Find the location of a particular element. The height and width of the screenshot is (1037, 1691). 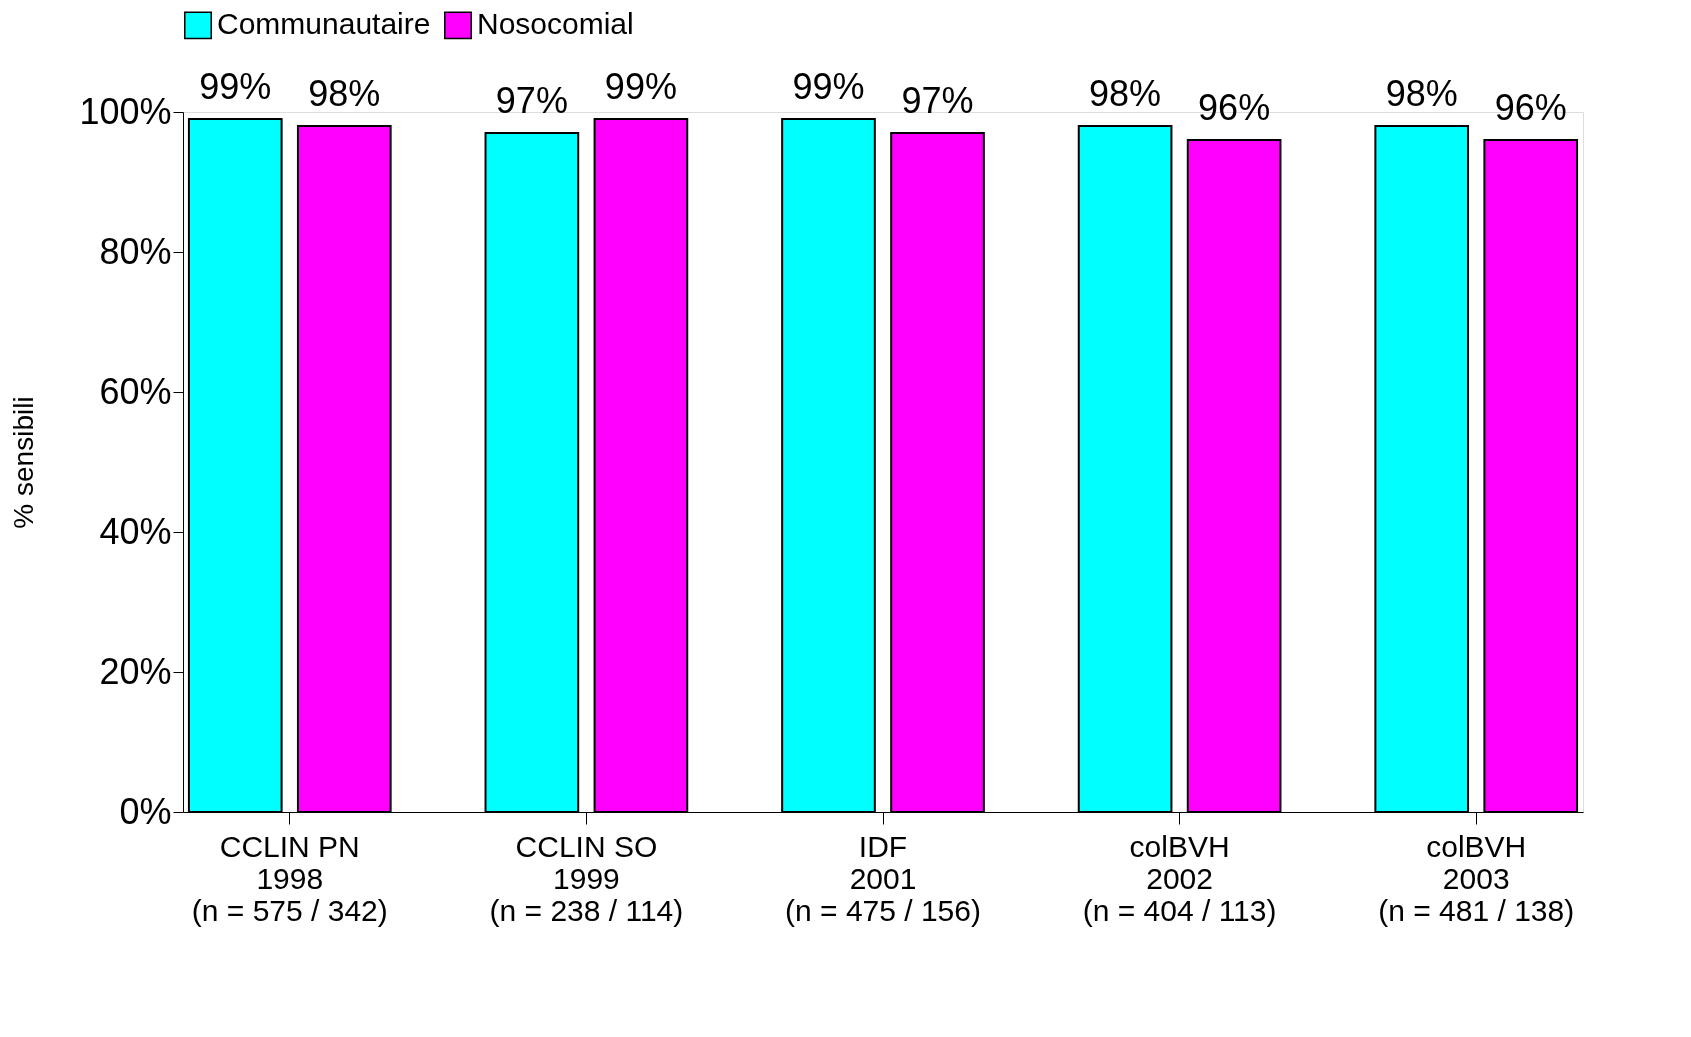

x-tick-label: colBVH 2003 (n = 481 / 138) is located at coordinates (1476, 878).